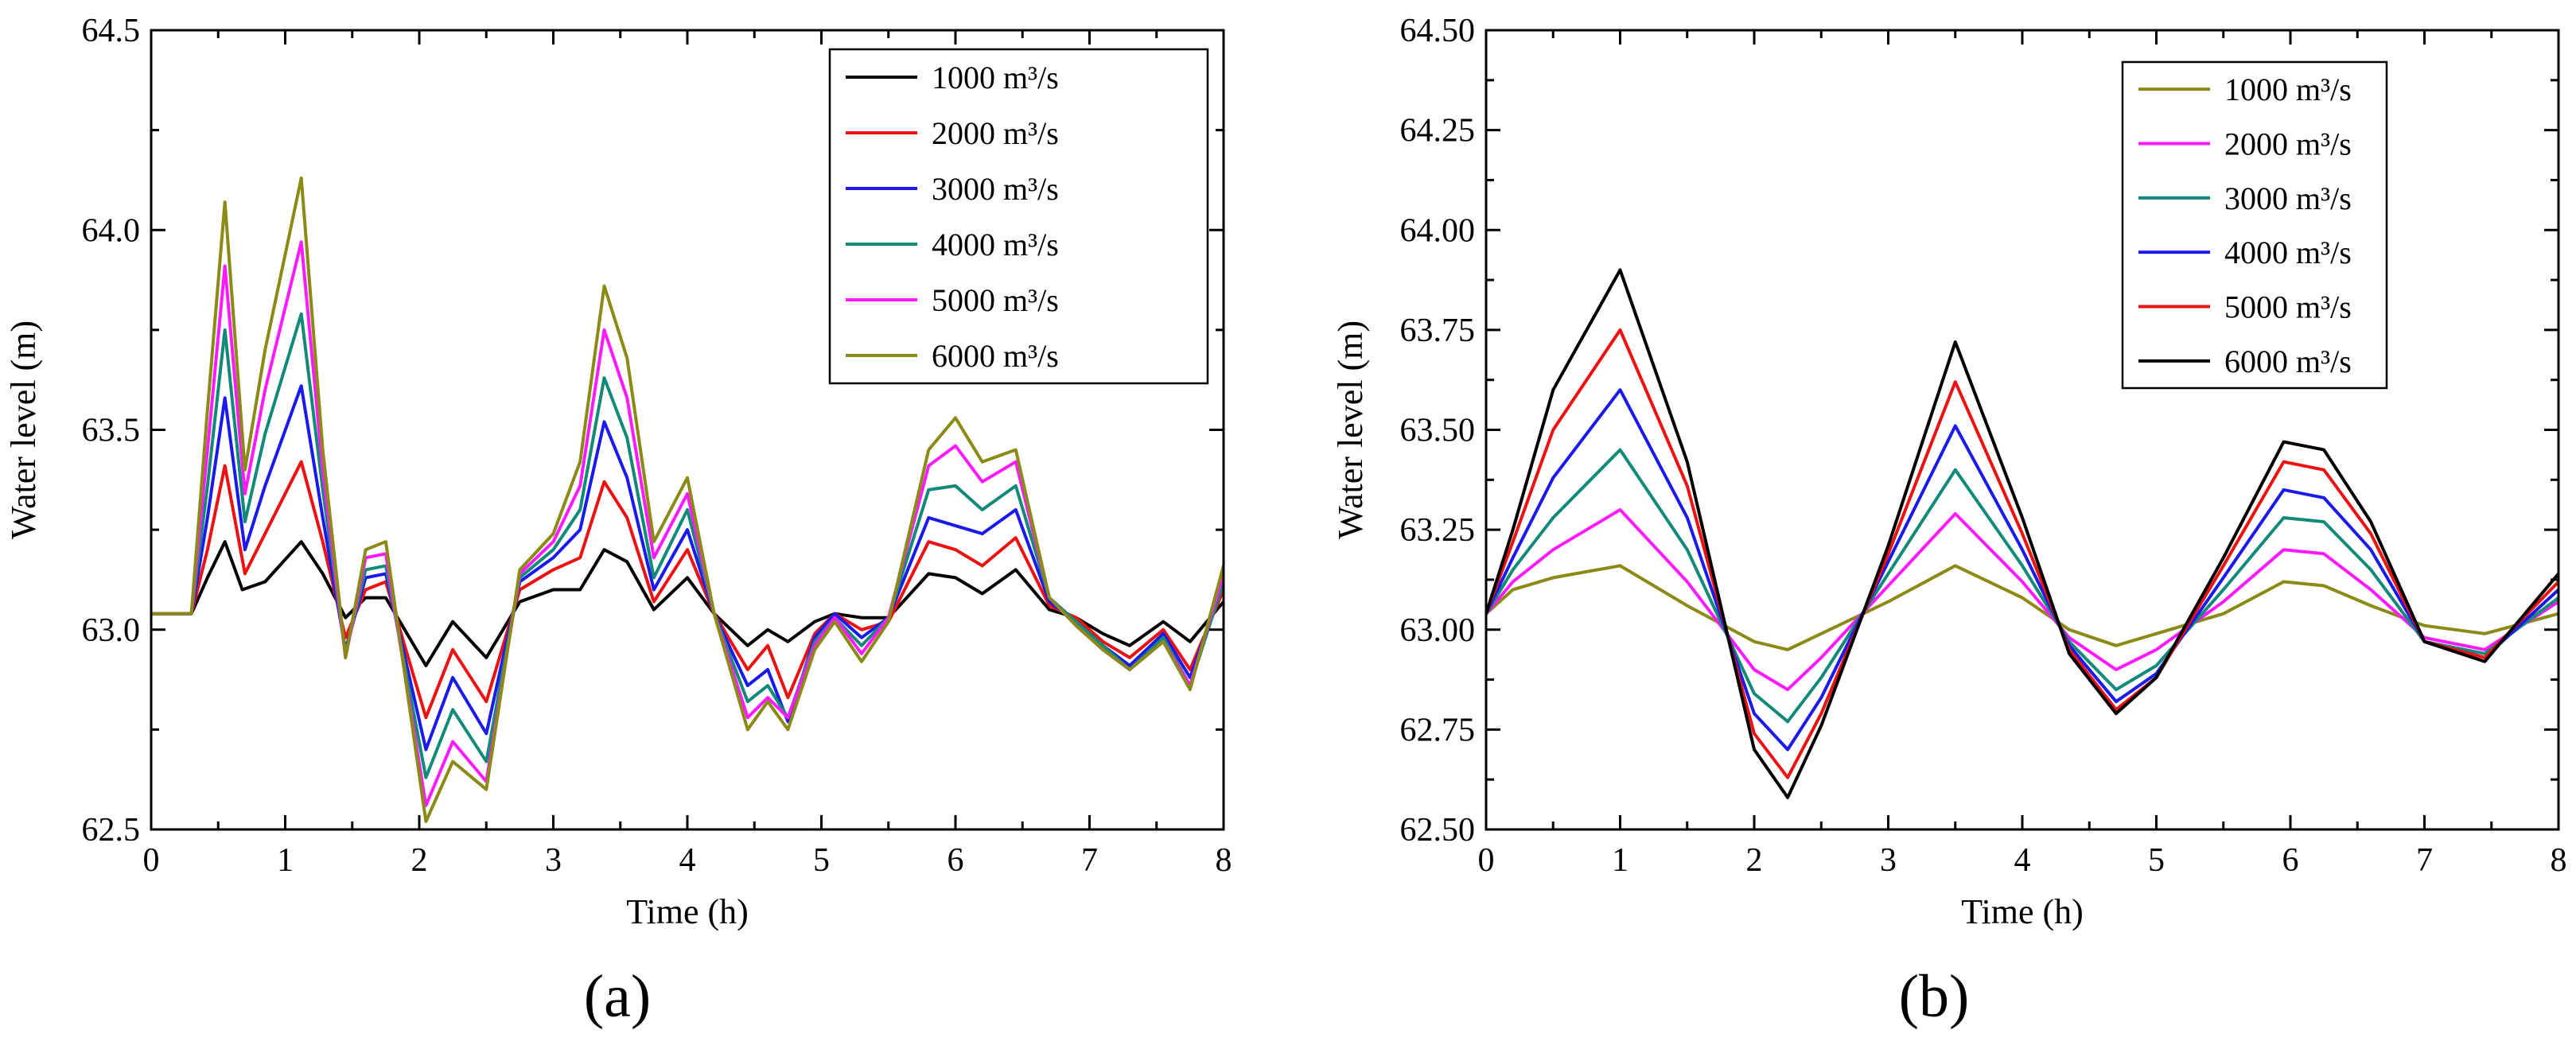  What do you see at coordinates (112, 31) in the screenshot?
I see `y-tick-label: 64.5` at bounding box center [112, 31].